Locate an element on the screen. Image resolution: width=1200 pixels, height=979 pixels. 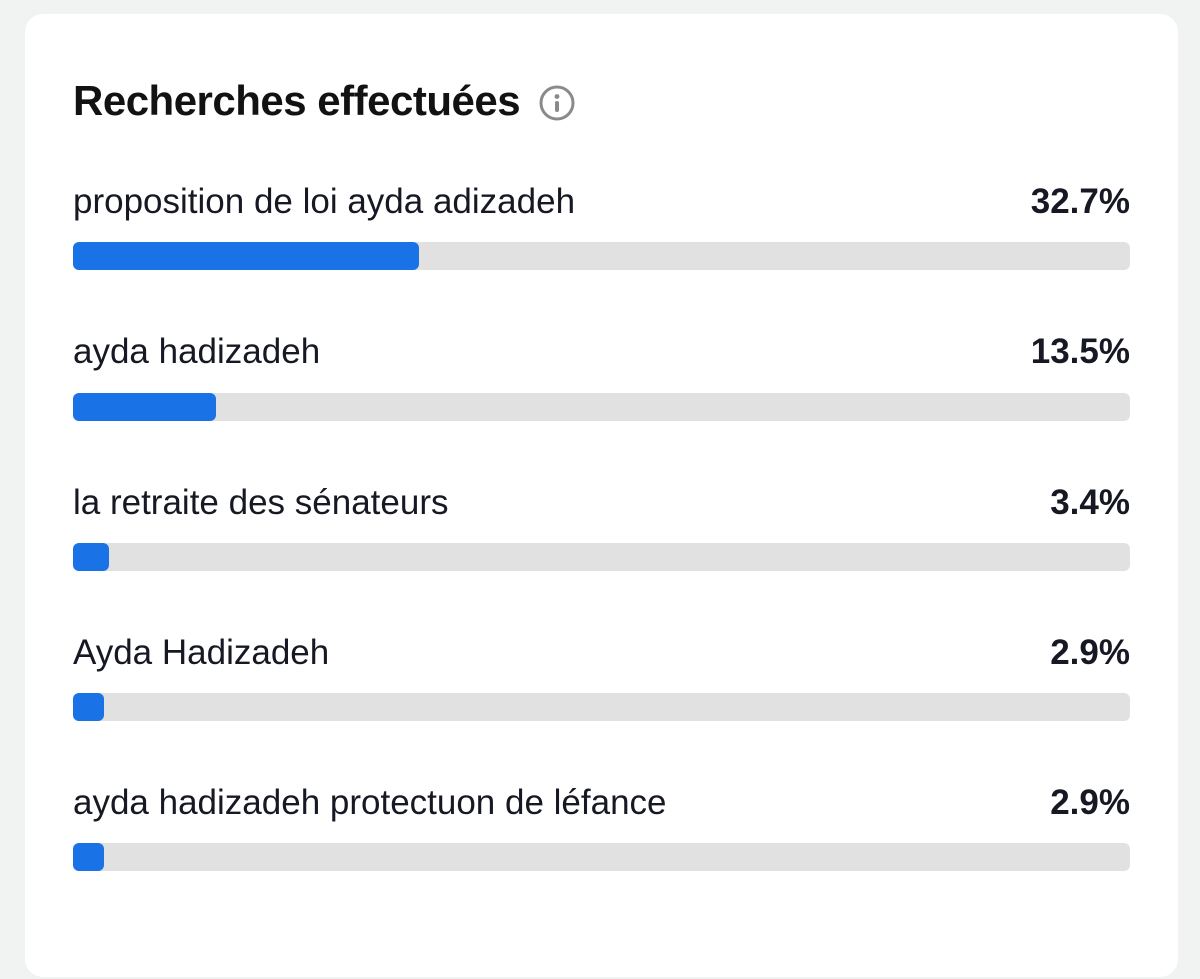
search-term-row: Ayda Hadizadeh 2.9% is located at coordinates (601, 677).